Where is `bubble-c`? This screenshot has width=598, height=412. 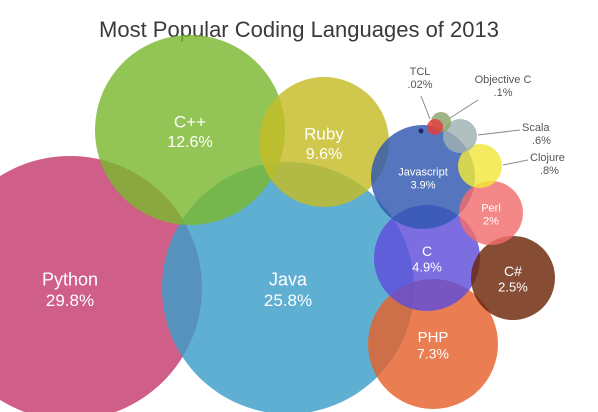 bubble-c is located at coordinates (427, 258).